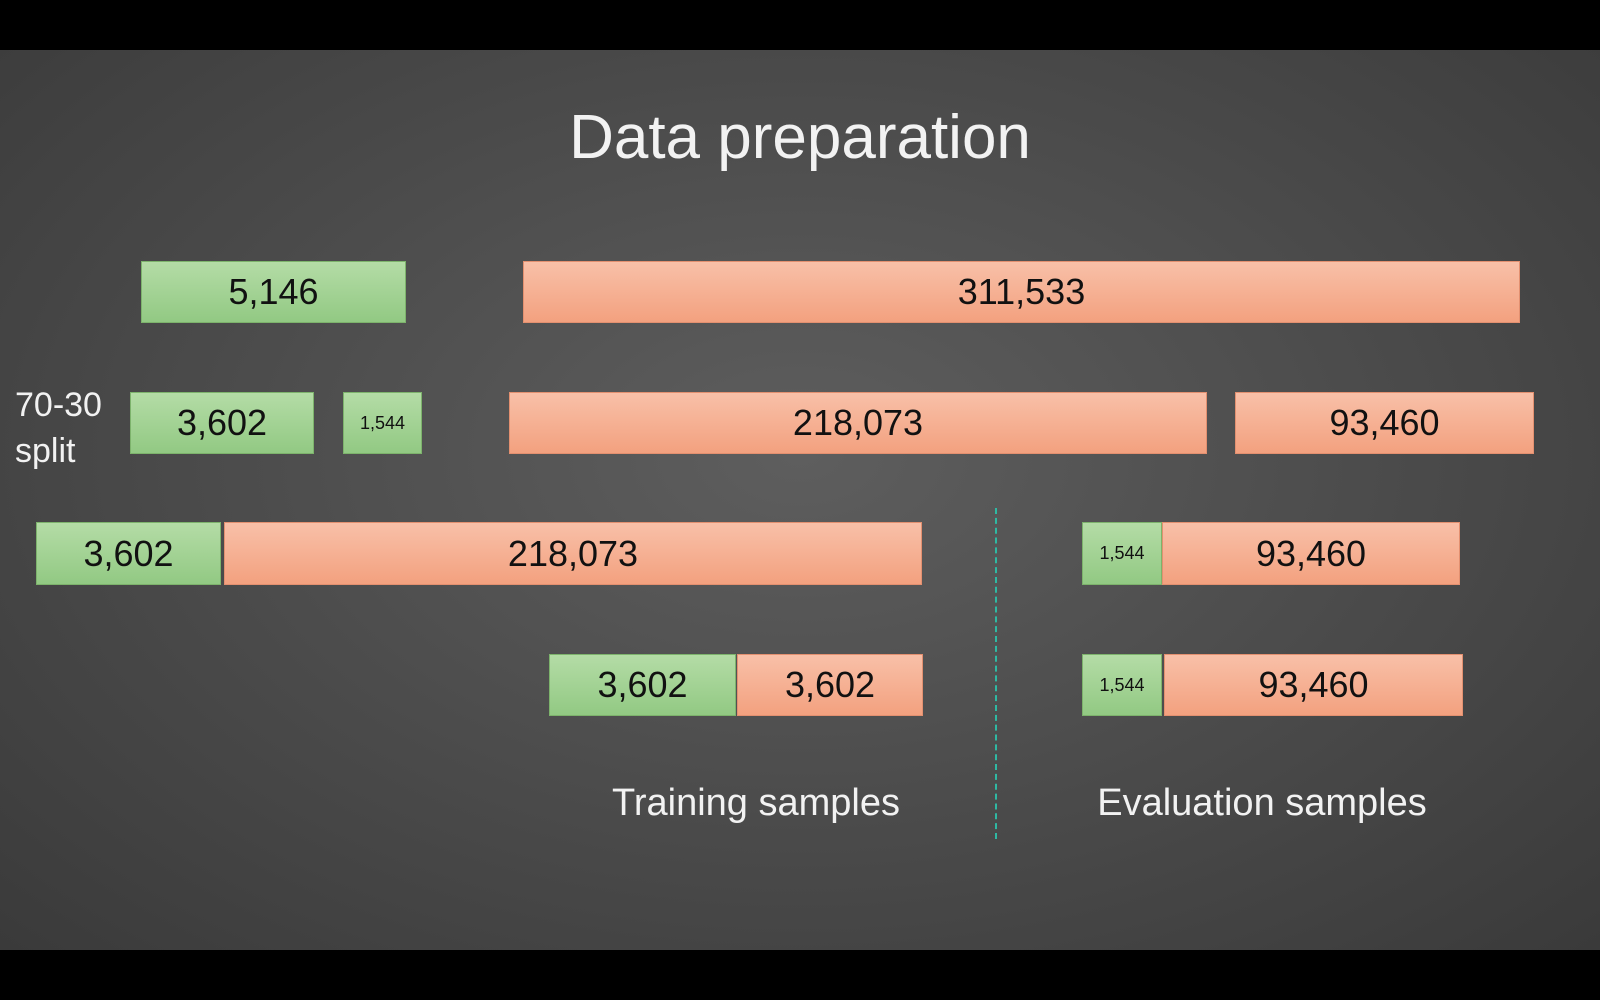 The height and width of the screenshot is (1000, 1600). I want to click on title: Data preparation, so click(800, 137).